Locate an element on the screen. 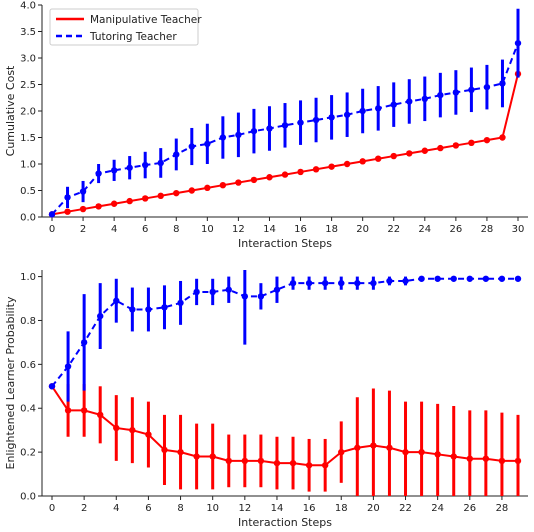 This screenshot has width=534, height=532. x-tick-label: 30 is located at coordinates (518, 229).